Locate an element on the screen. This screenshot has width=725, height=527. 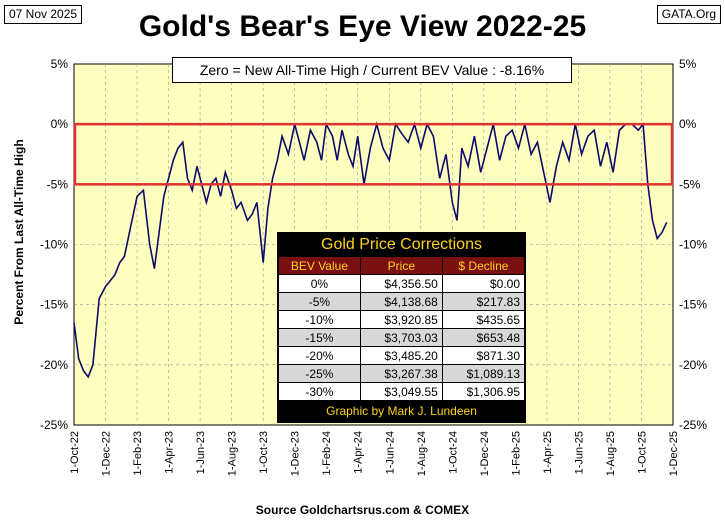
table-cell-price: $3,703.03 is located at coordinates (401, 337).